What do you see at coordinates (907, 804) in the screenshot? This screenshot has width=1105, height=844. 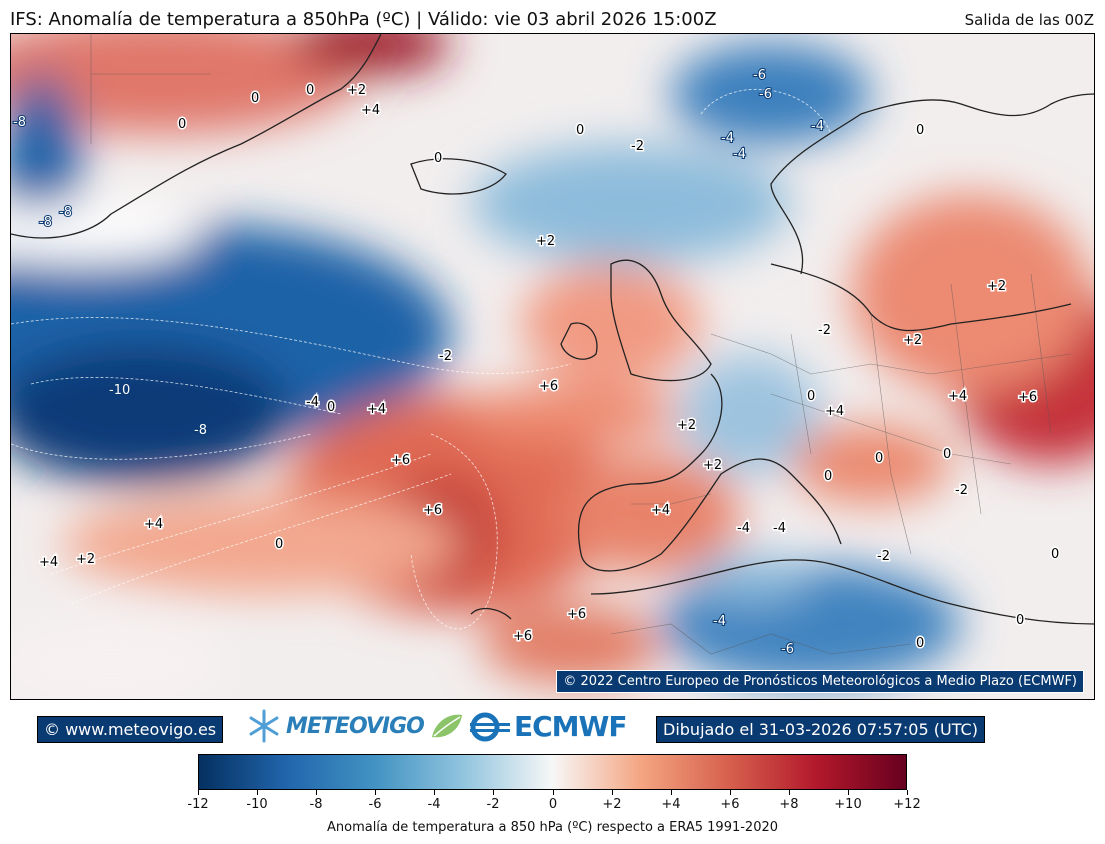 I see `colorbar-tick-label: +12` at bounding box center [907, 804].